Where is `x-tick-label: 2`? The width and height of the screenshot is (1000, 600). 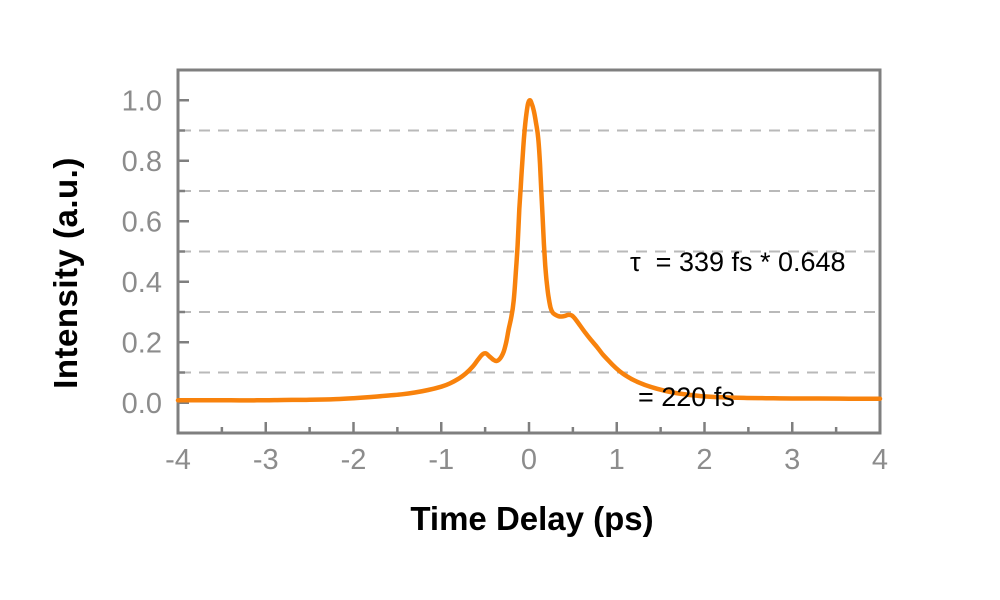 x-tick-label: 2 is located at coordinates (704, 460).